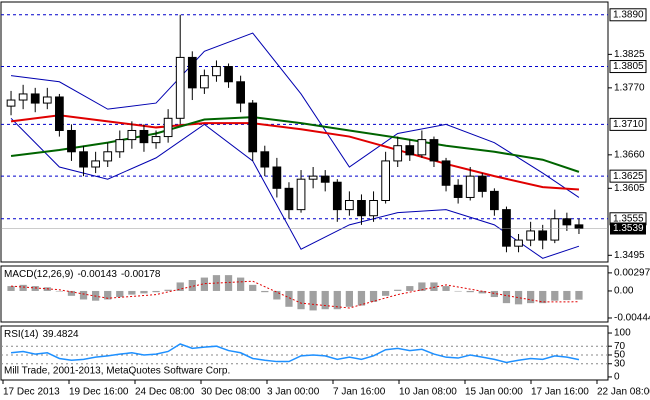 This screenshot has height=400, width=650. I want to click on y-tick-label: 1.3605, so click(629, 188).